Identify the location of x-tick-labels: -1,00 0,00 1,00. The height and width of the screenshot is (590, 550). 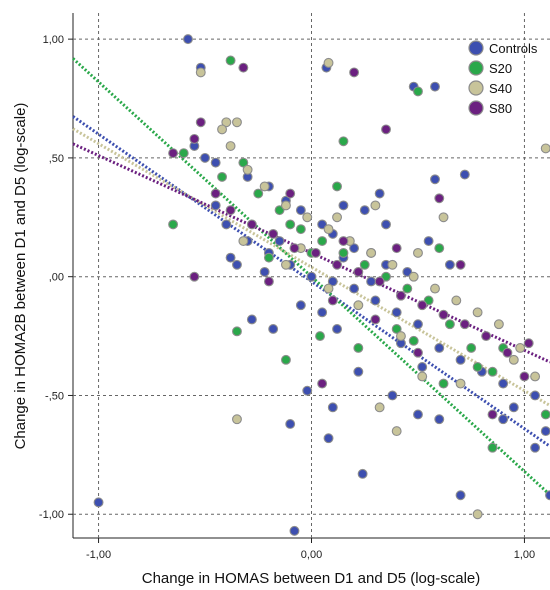
(310, 555).